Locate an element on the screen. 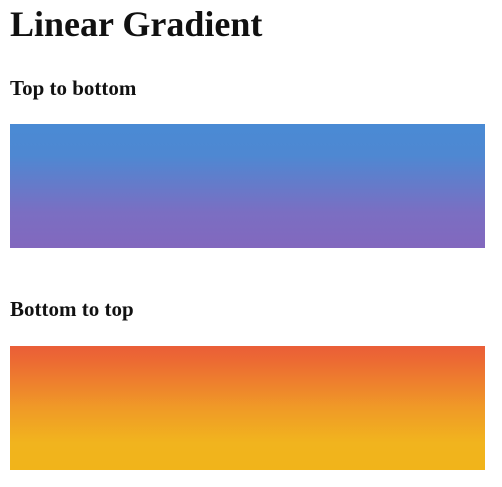 Image resolution: width=502 pixels, height=487 pixels. page-title: Linear Gradient is located at coordinates (136, 24).